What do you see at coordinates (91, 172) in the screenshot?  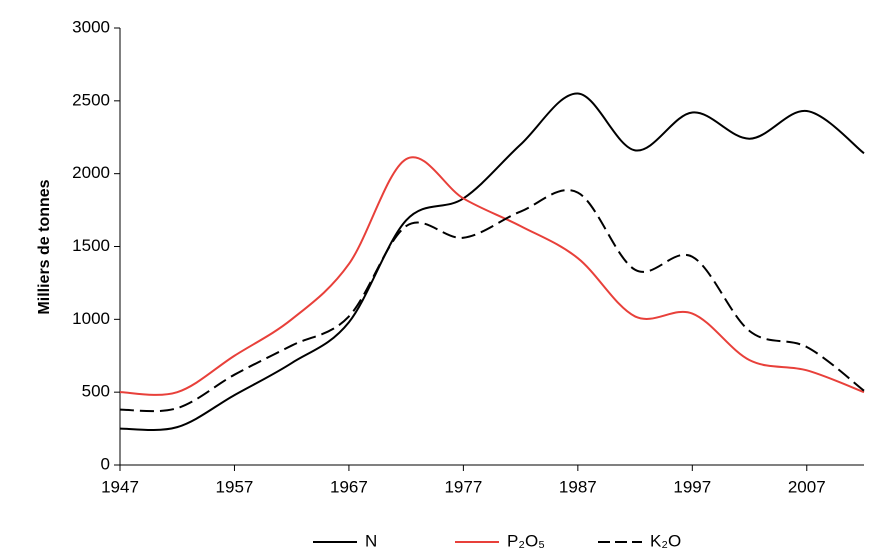 I see `y-tick-label: 2000` at bounding box center [91, 172].